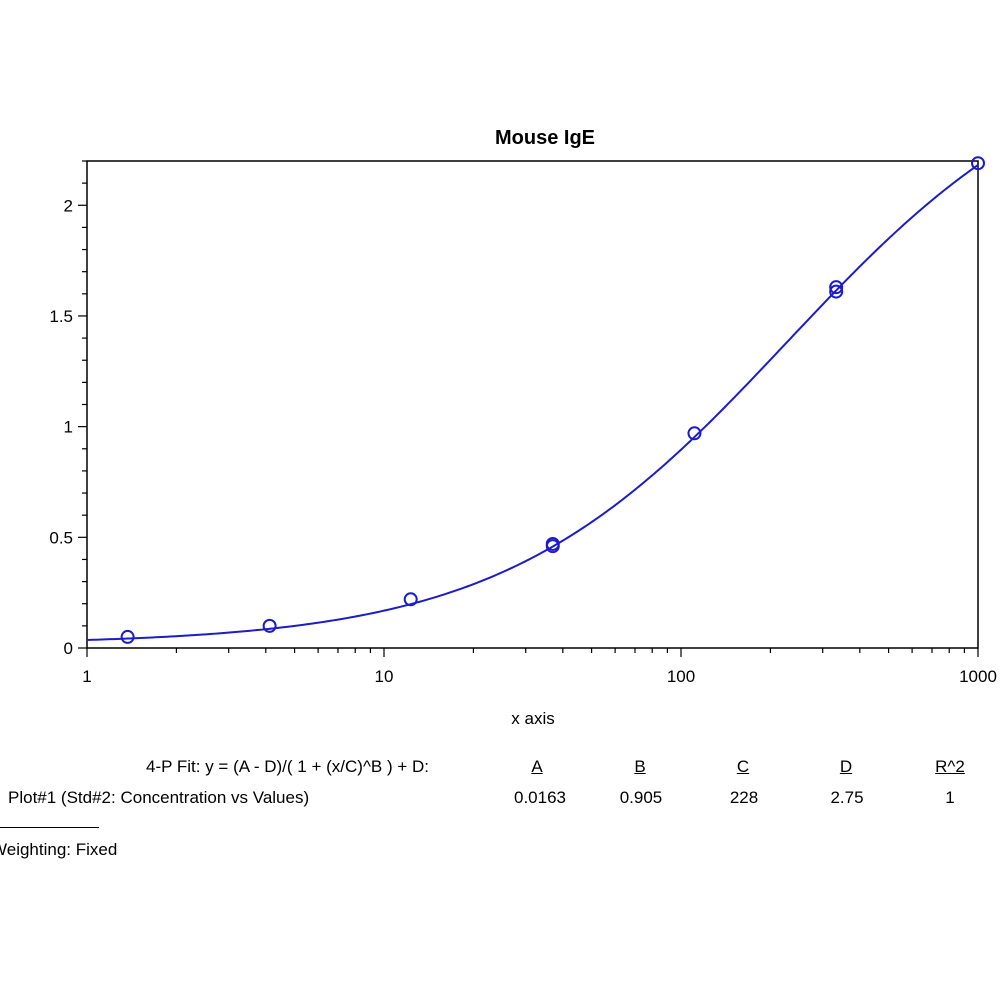 This screenshot has width=1000, height=1000. What do you see at coordinates (540, 797) in the screenshot?
I see `param-value-a: 0.0163` at bounding box center [540, 797].